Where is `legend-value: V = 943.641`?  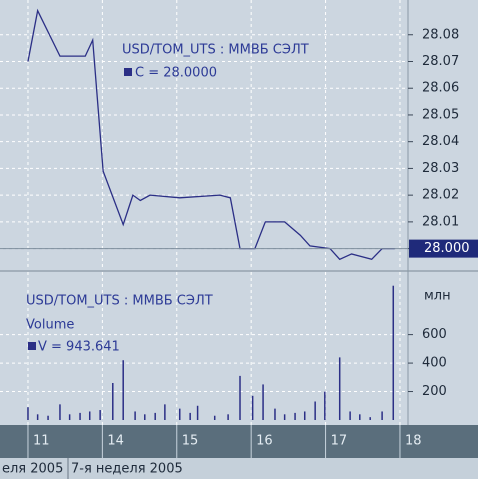
legend-value: V = 943.641 is located at coordinates (79, 347).